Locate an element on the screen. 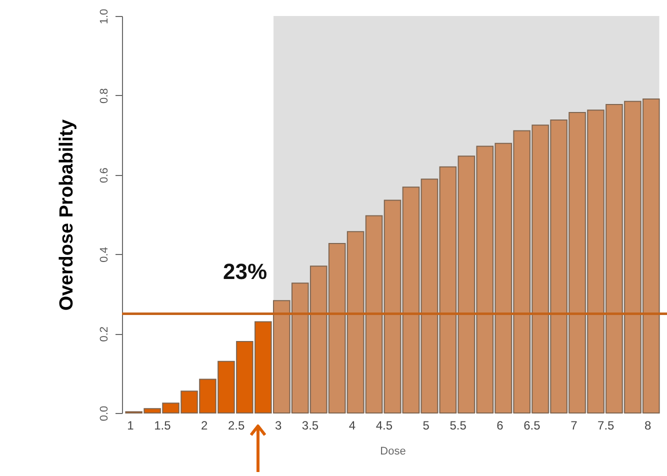  x-tick-label: 7 is located at coordinates (574, 425).